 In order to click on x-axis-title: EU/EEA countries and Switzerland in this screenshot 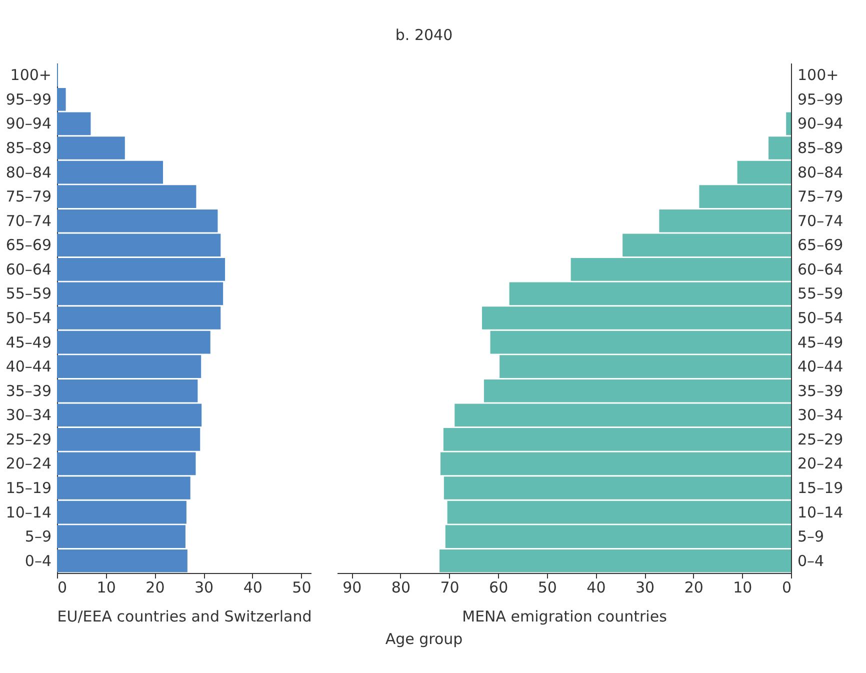, I will do `click(184, 617)`.